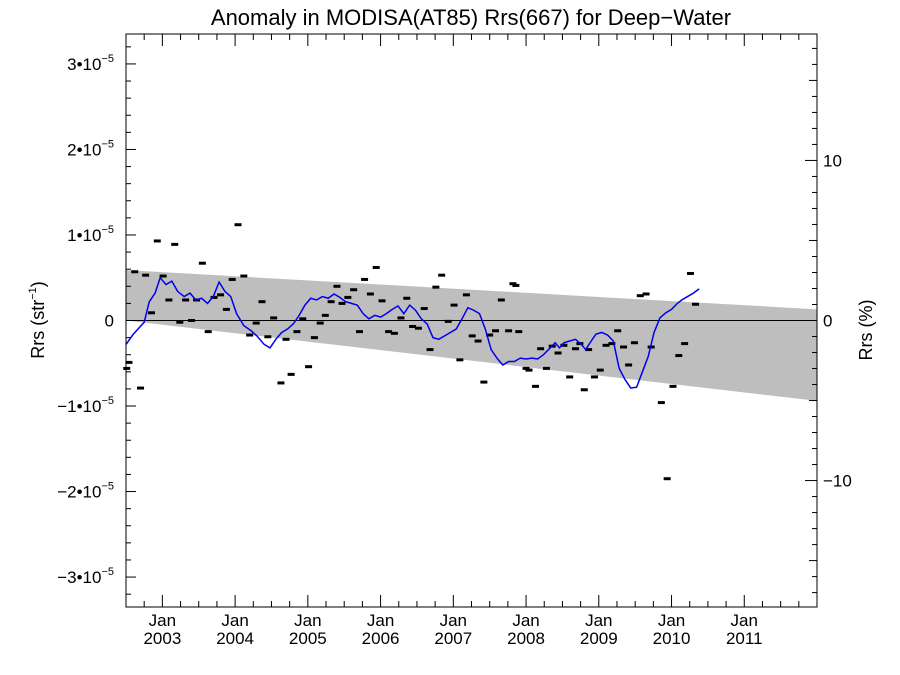  I want to click on y2-tick-label: 10, so click(832, 160).